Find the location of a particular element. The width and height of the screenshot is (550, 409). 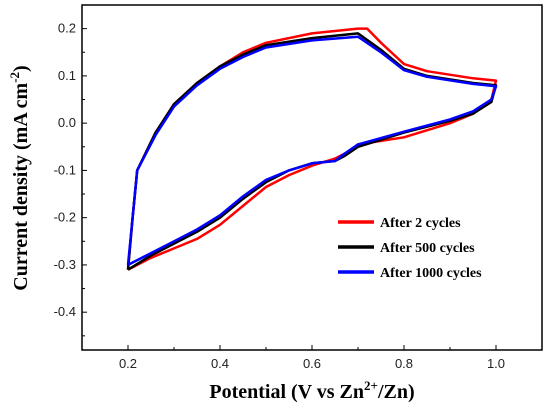

x-tick-label: 1.0 is located at coordinates (496, 363).